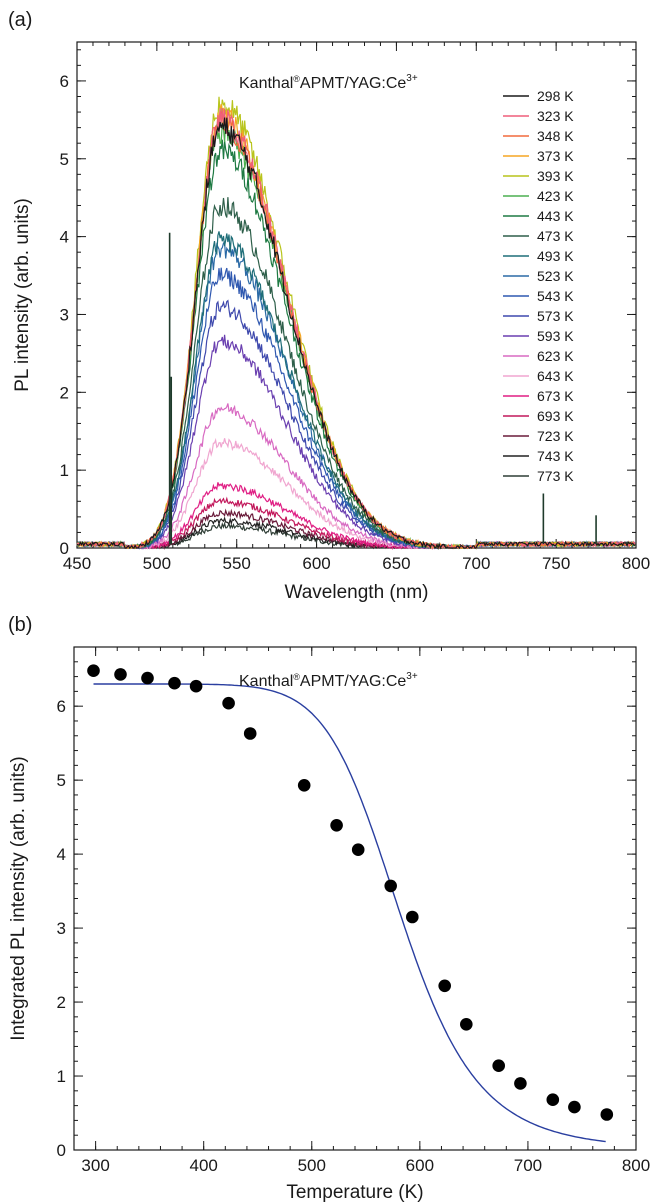 The image size is (654, 1203). I want to click on legend-label-443K: 443 K, so click(555, 216).